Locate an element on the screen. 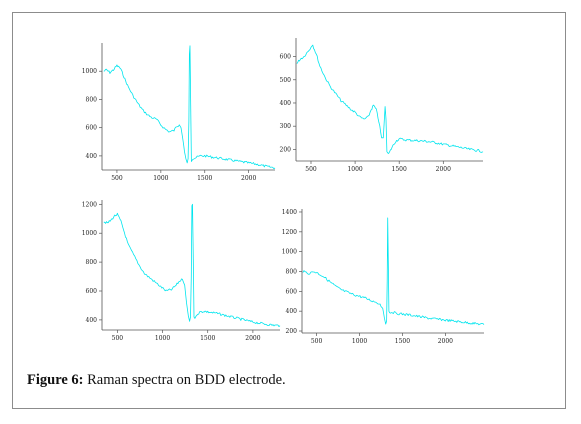 This screenshot has height=424, width=581. y-tick-label: 300 is located at coordinates (286, 126).